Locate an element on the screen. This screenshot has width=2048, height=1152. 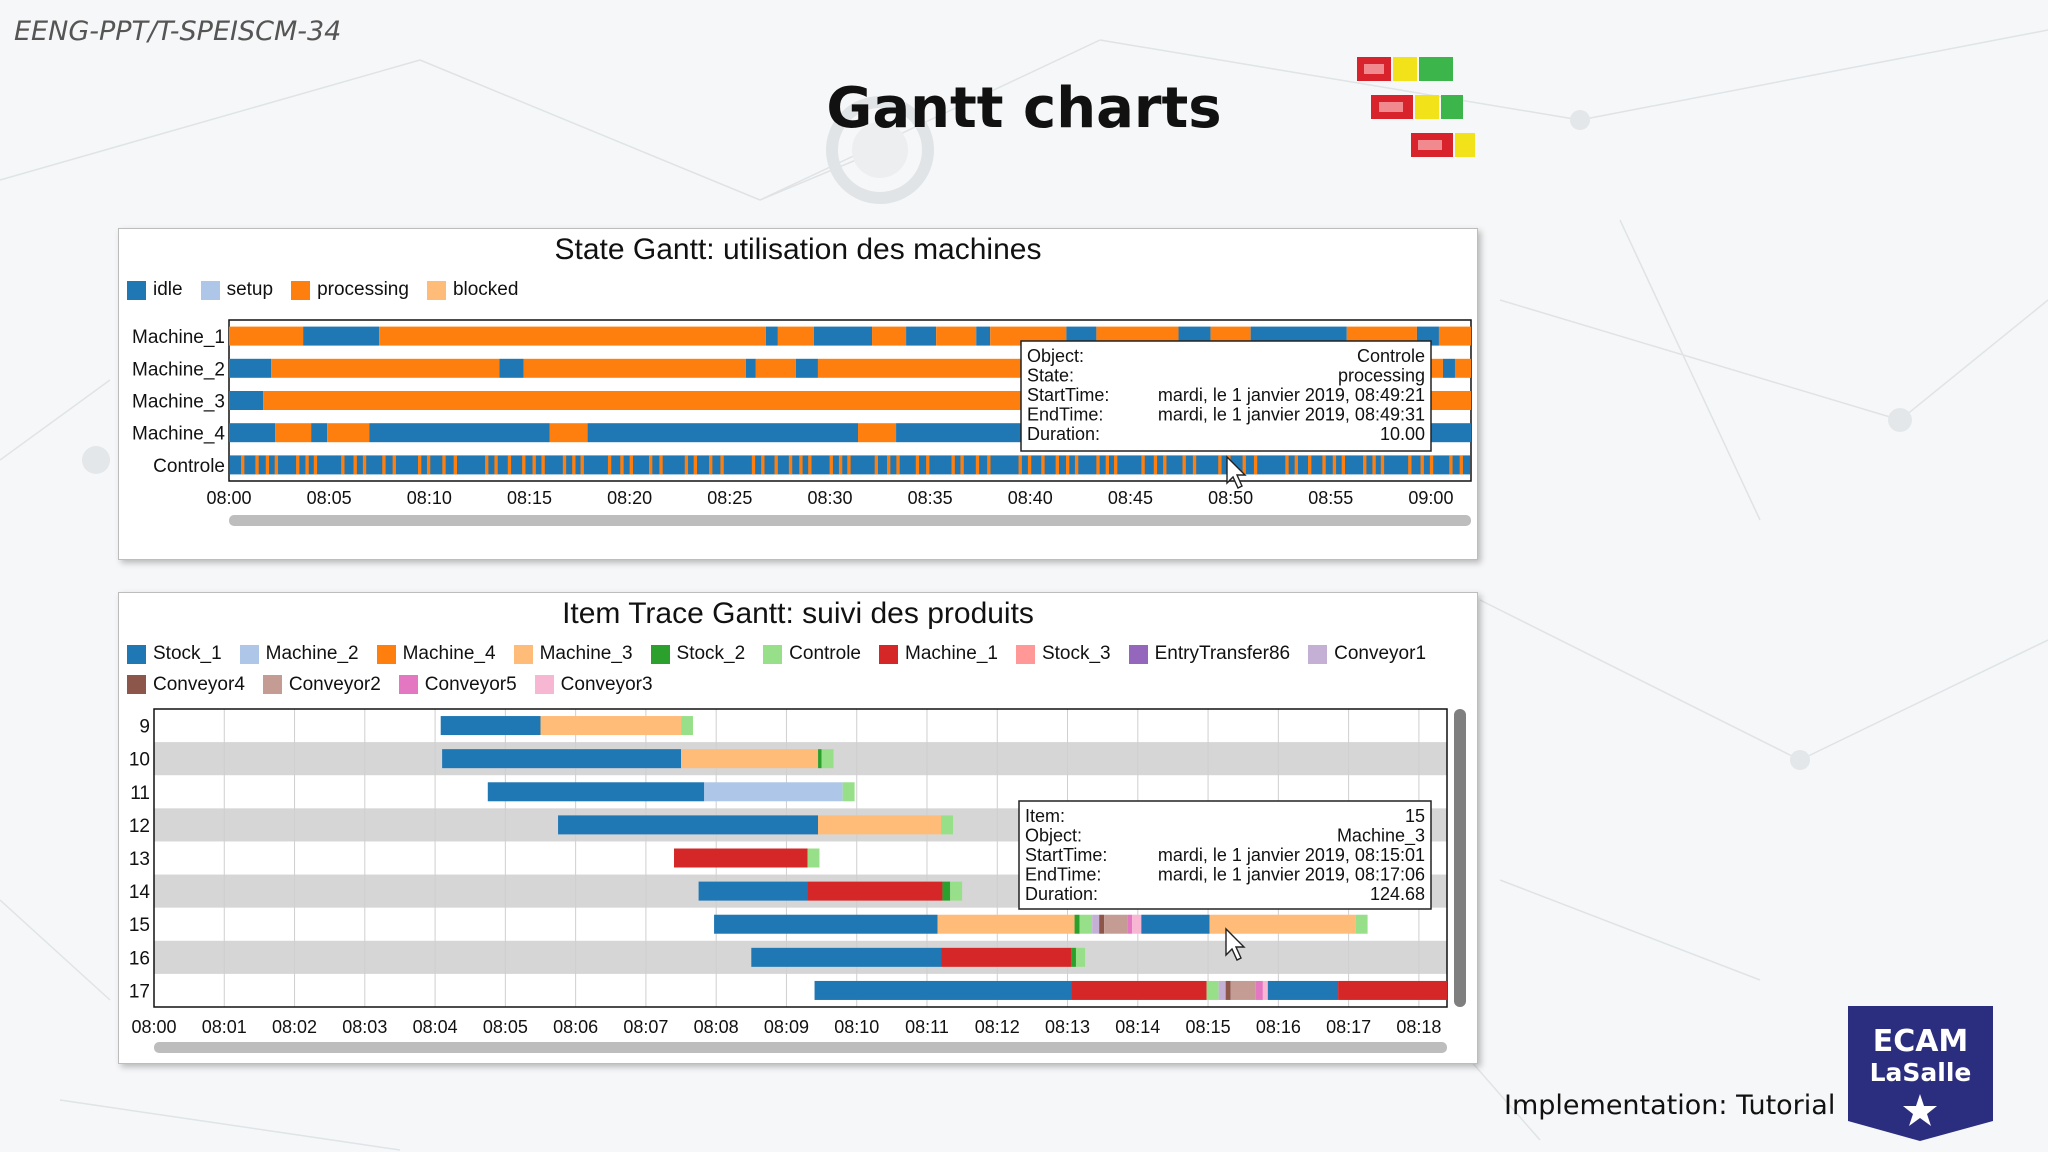
row-label: Machine_2 is located at coordinates (178, 369).